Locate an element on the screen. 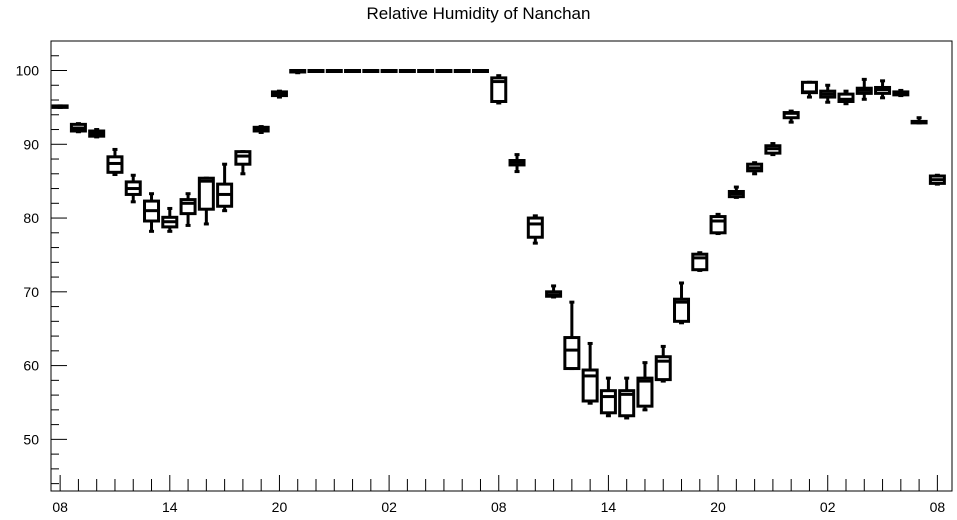  chart-title: Relative Humidity of Nanchan is located at coordinates (478, 13).